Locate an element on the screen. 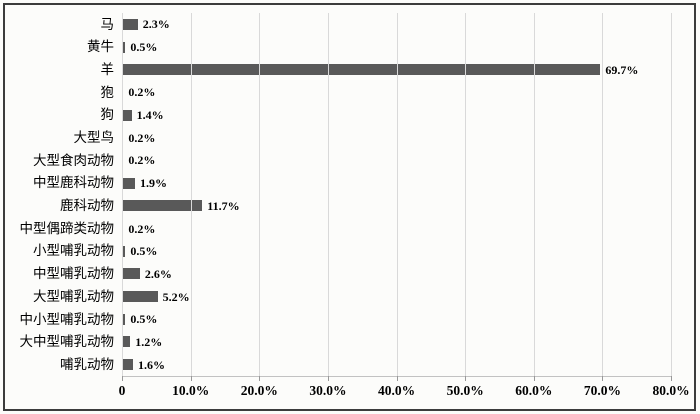  category-label: 羊 is located at coordinates (107, 69).